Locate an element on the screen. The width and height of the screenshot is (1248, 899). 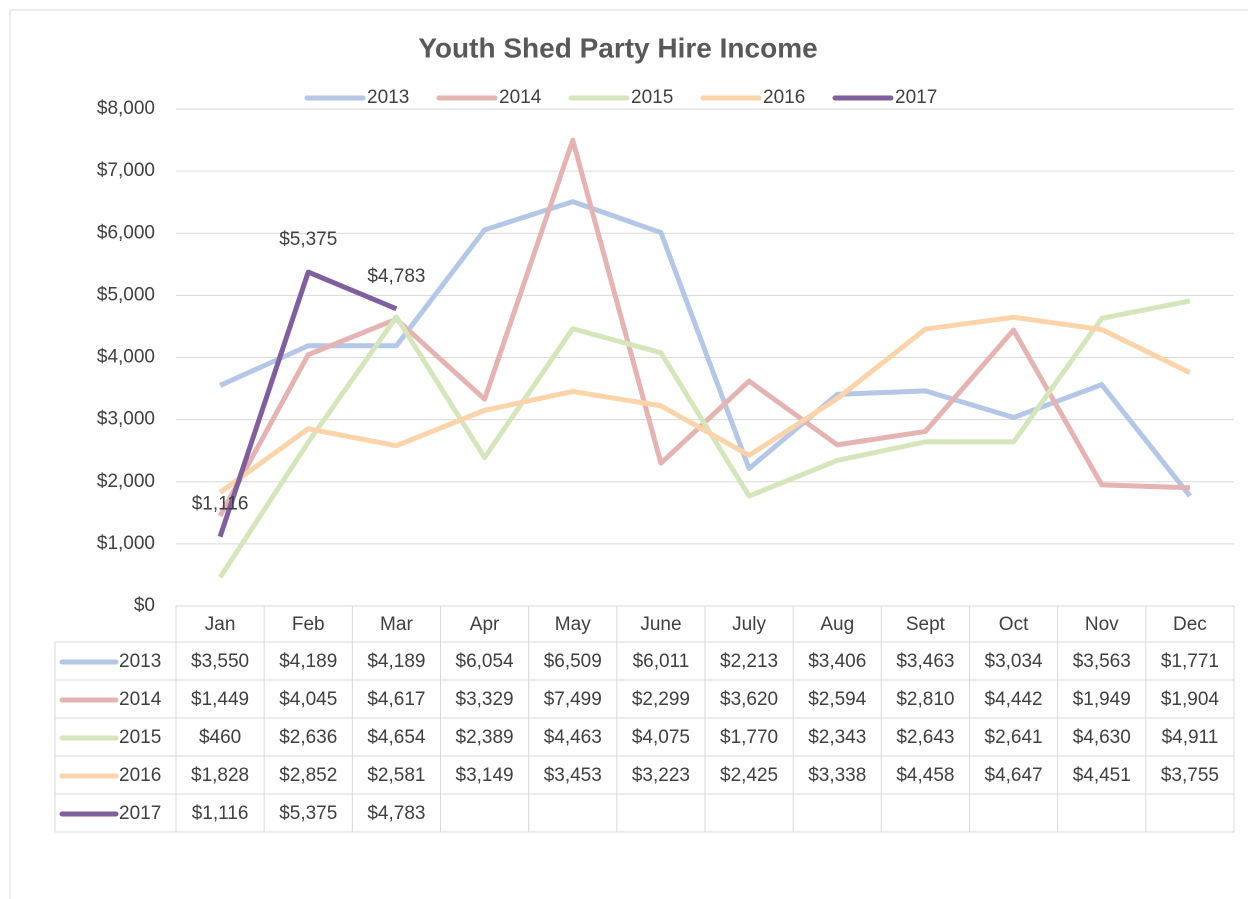
y-tick-label: $7,000 is located at coordinates (126, 170).